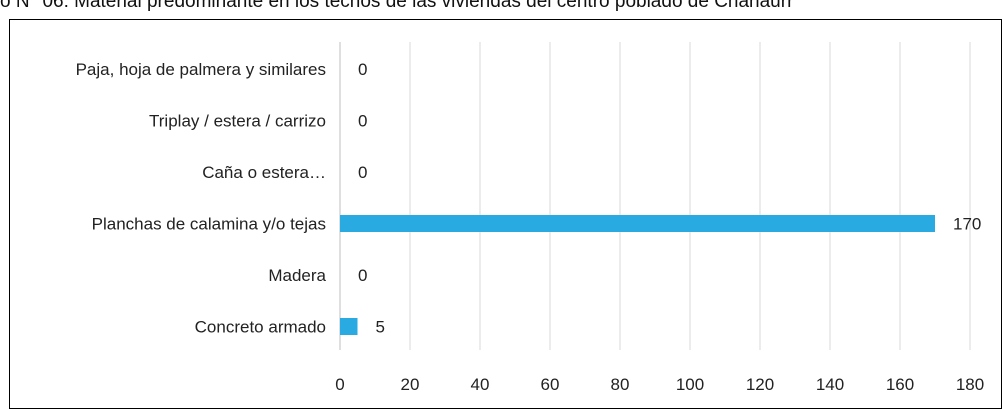 The image size is (1003, 409). I want to click on category-label: Madera, so click(297, 275).